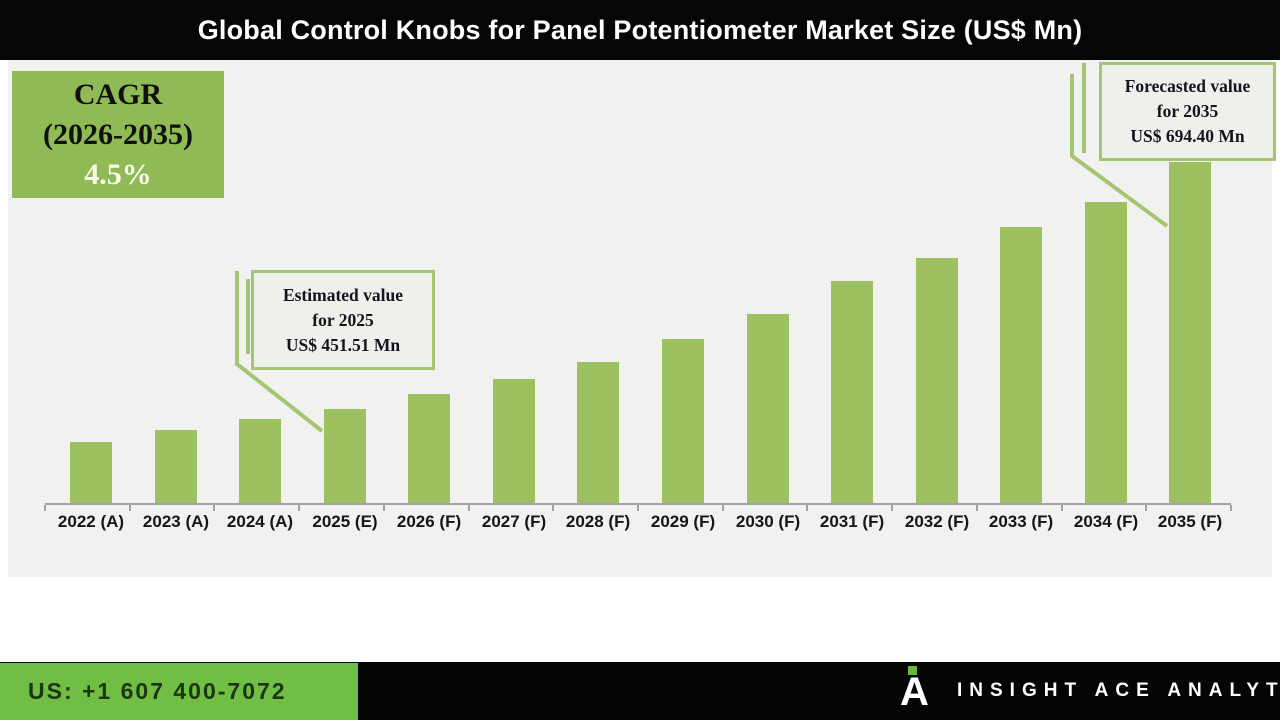 This screenshot has height=720, width=1280. Describe the element at coordinates (1106, 352) in the screenshot. I see `bar-2034-f` at that location.